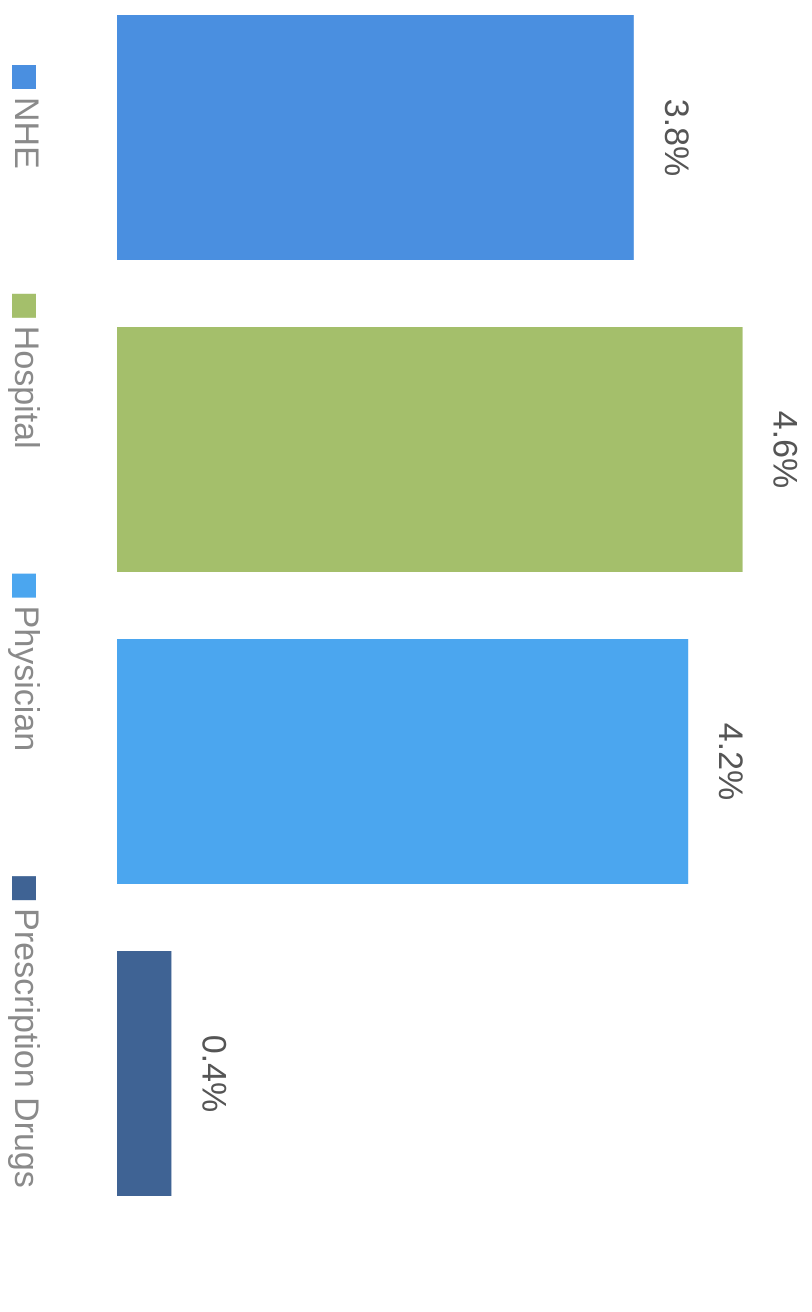 This screenshot has height=1312, width=812. I want to click on legend-label: Hospital, so click(26, 387).